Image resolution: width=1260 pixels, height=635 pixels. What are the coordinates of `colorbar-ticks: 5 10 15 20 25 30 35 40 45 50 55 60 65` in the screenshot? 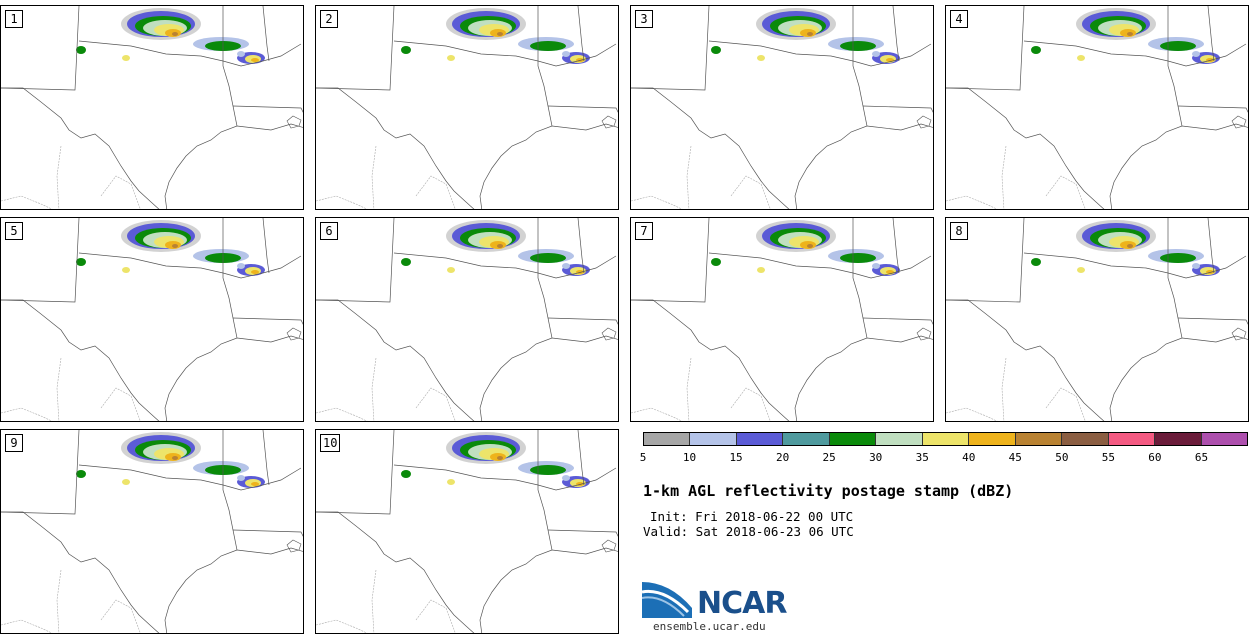 It's located at (943, 458).